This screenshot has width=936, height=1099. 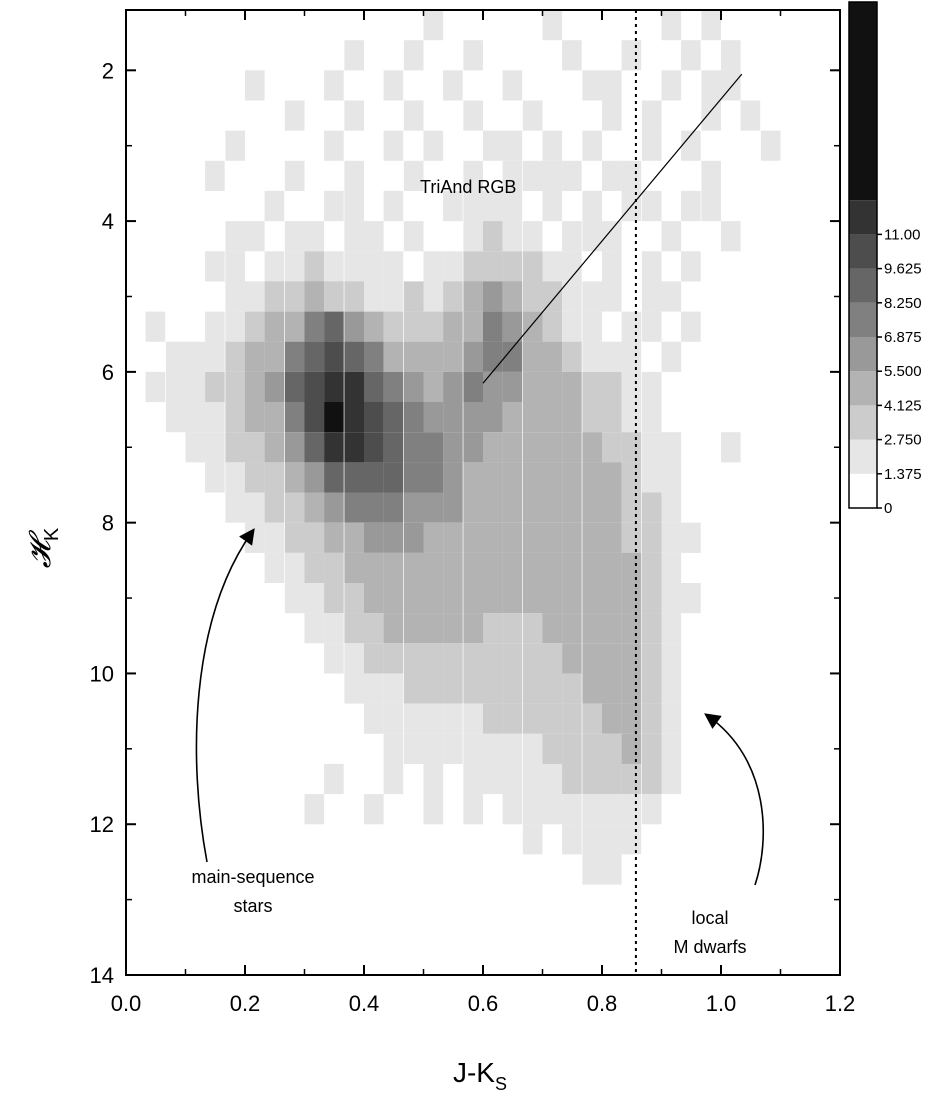 What do you see at coordinates (863, 255) in the screenshot?
I see `colorbar-frame` at bounding box center [863, 255].